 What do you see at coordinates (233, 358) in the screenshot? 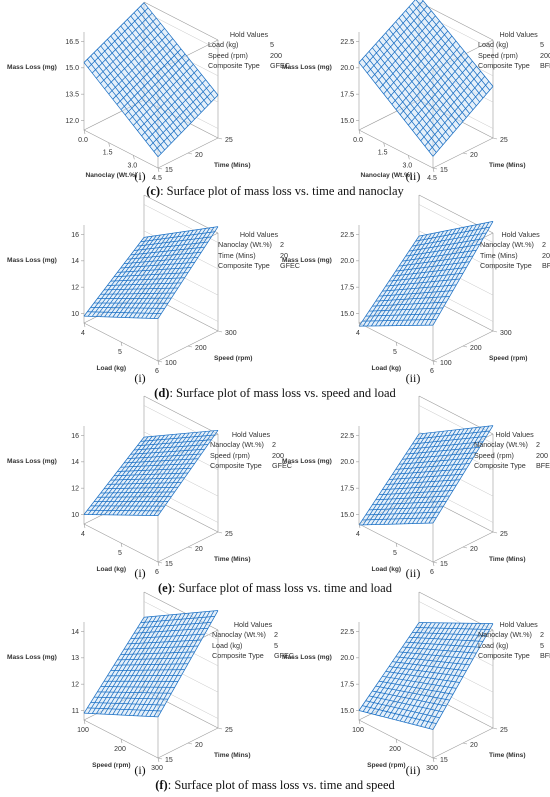
I see `y-axis-title: Speed (rpm)` at bounding box center [233, 358].